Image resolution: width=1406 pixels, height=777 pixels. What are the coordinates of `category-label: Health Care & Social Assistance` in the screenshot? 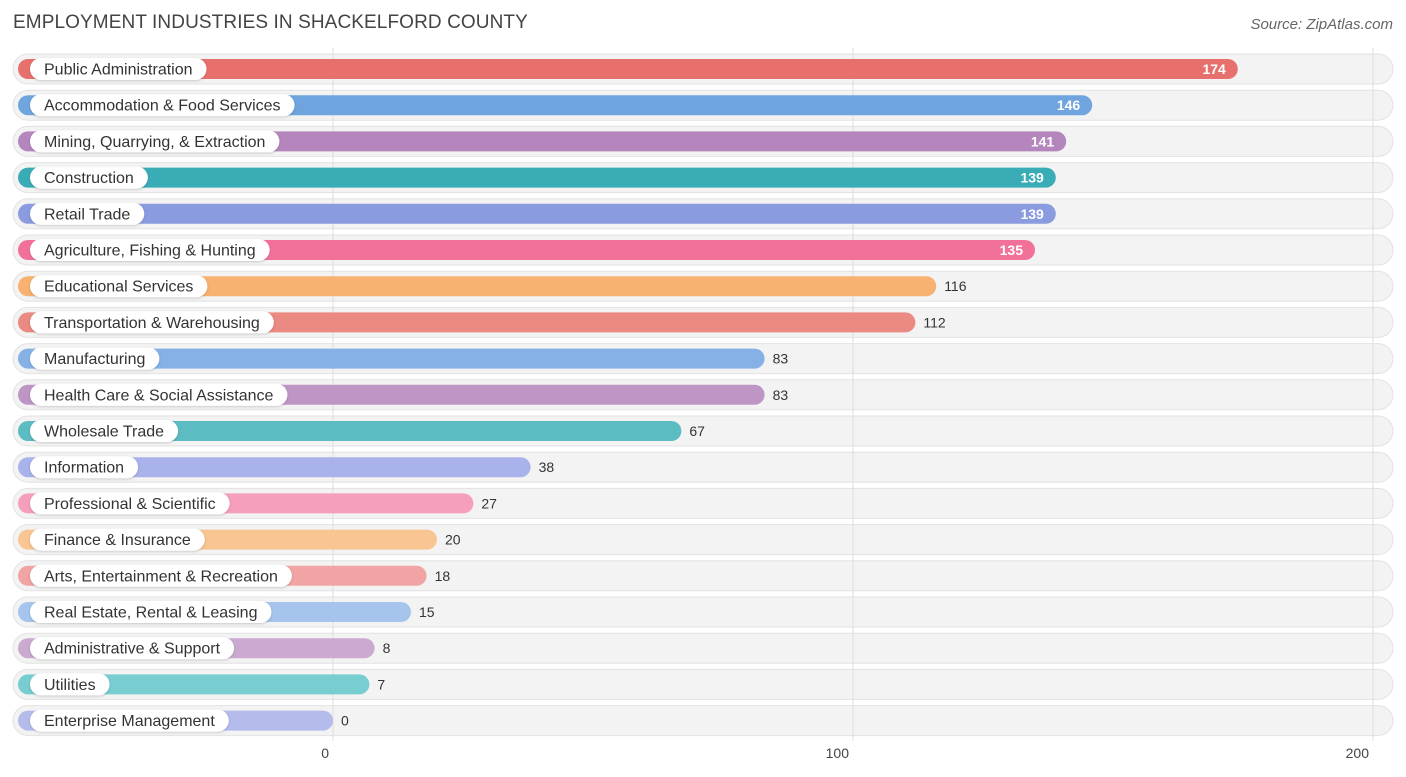 It's located at (159, 395).